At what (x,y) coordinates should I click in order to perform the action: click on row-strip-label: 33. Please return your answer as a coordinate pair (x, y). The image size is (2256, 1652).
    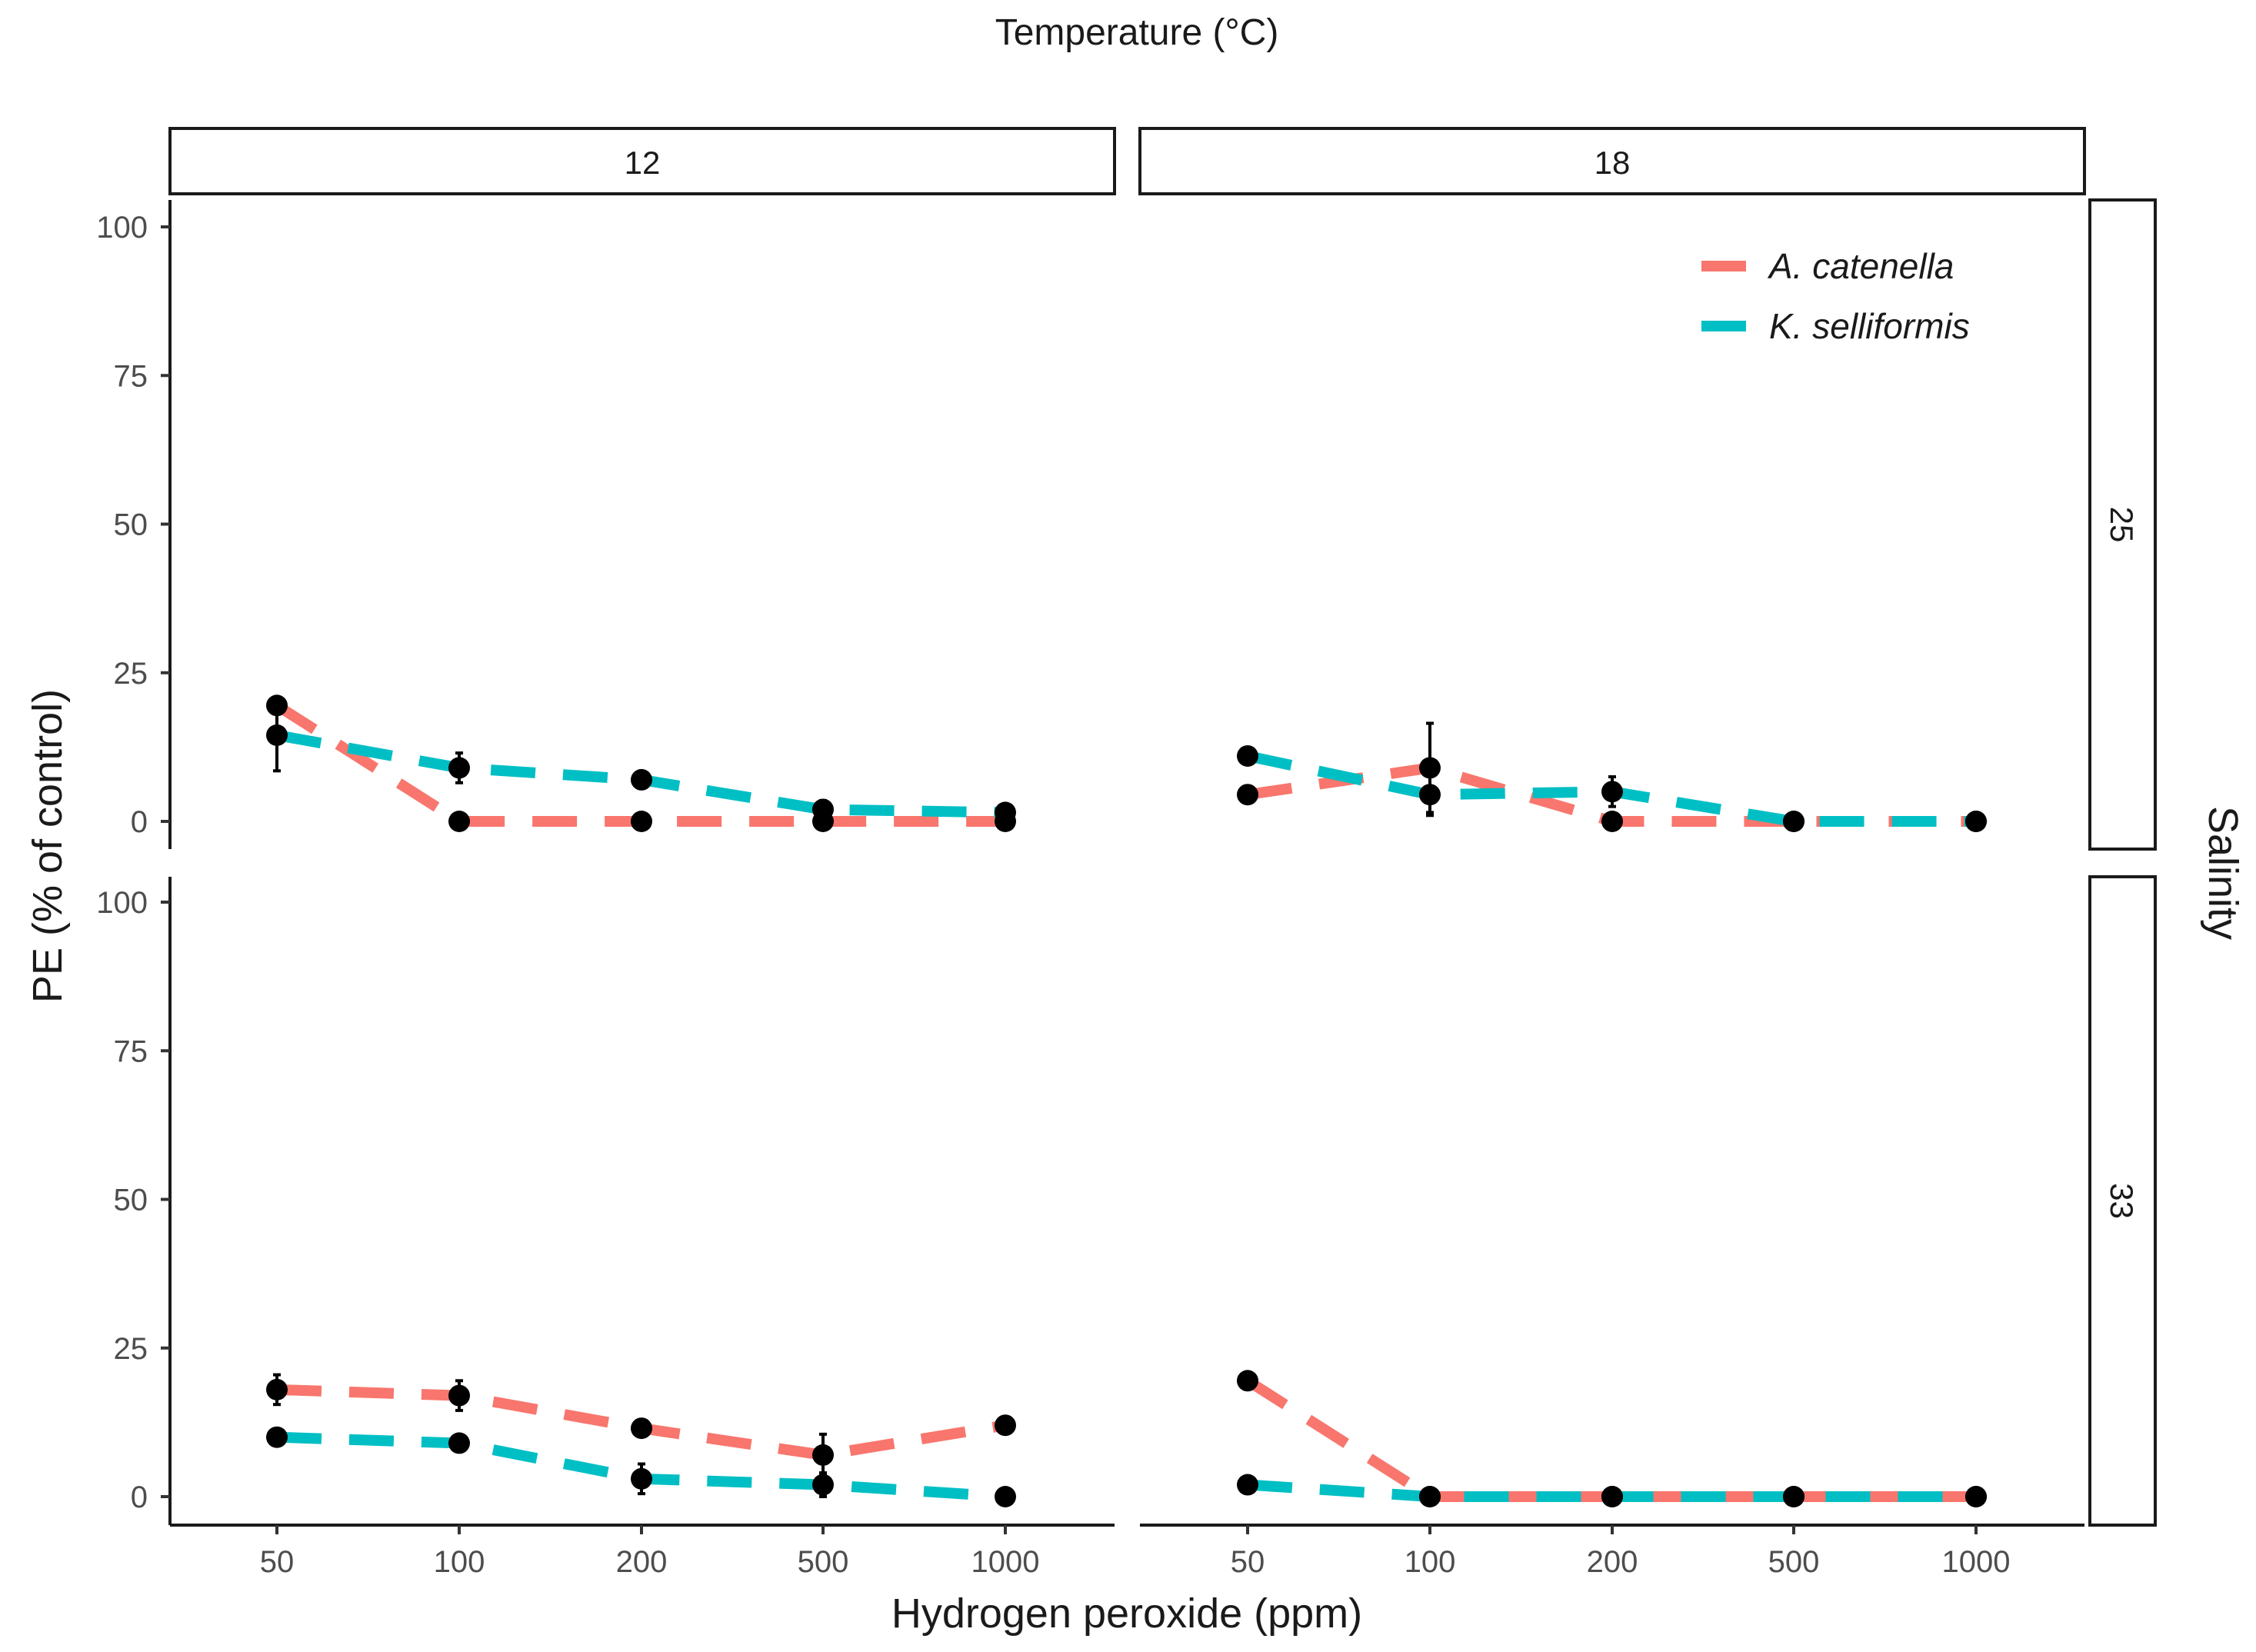
    Looking at the image, I should click on (2122, 1201).